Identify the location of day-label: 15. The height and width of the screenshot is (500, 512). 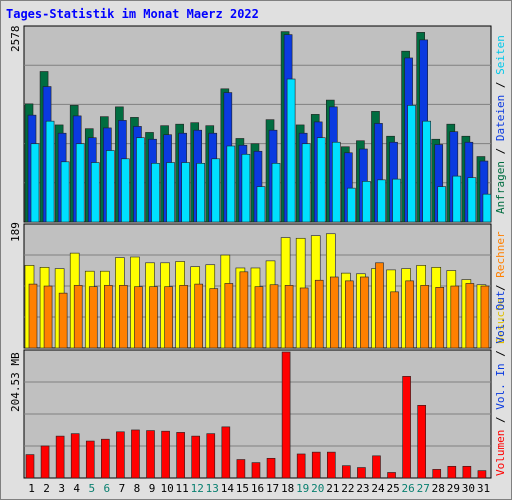
(242, 488).